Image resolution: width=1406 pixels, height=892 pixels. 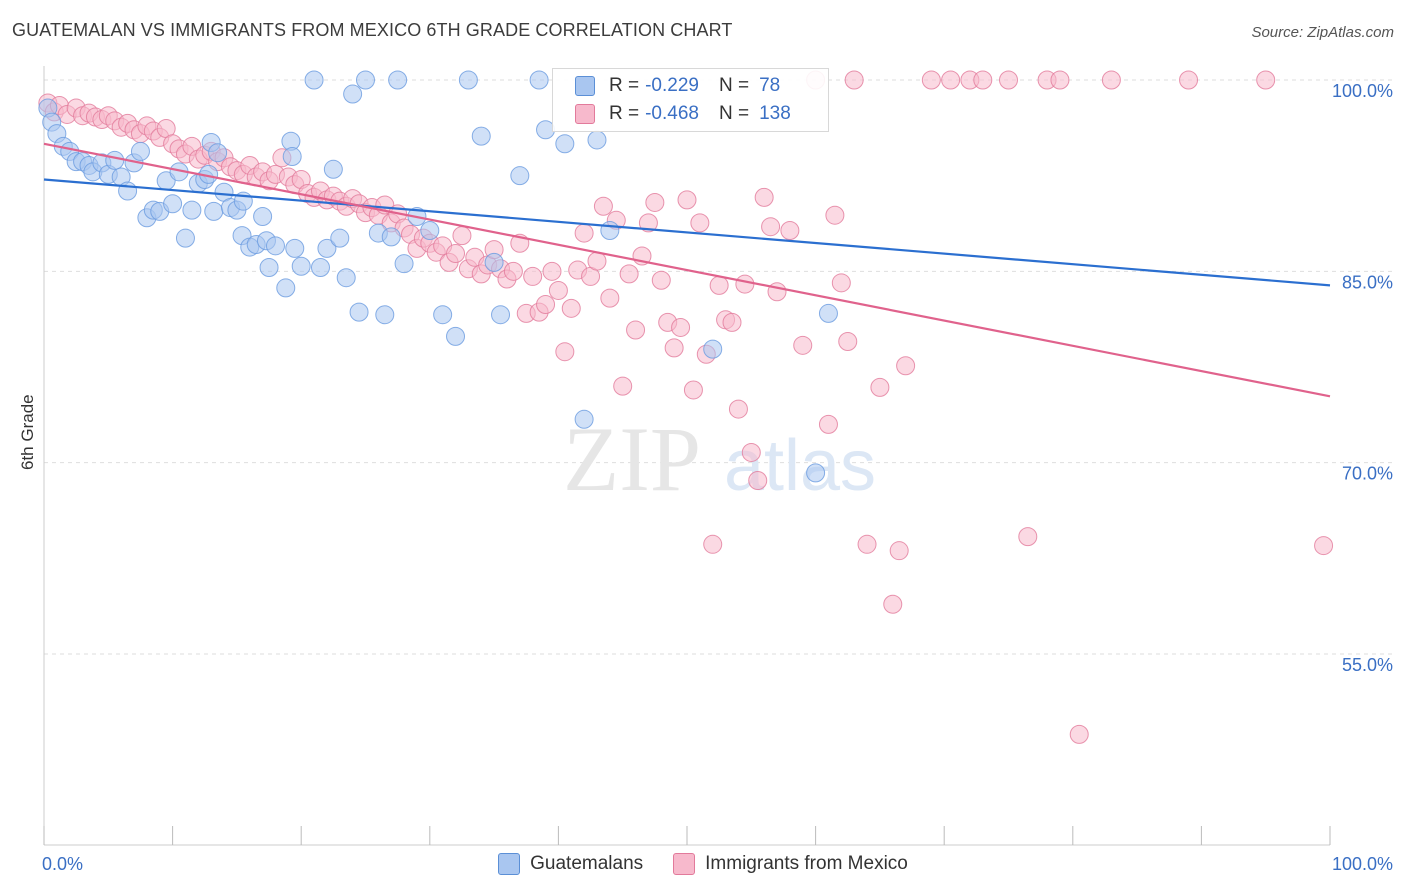 I want to click on legend-row-mexico: R = -0.468 N = 138, so click(x=683, y=114).